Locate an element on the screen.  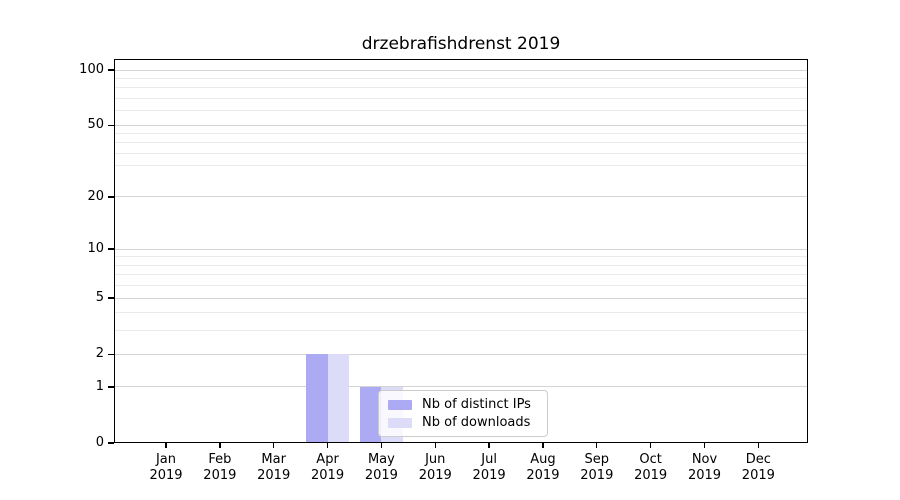
x-tick-month: Apr is located at coordinates (327, 459).